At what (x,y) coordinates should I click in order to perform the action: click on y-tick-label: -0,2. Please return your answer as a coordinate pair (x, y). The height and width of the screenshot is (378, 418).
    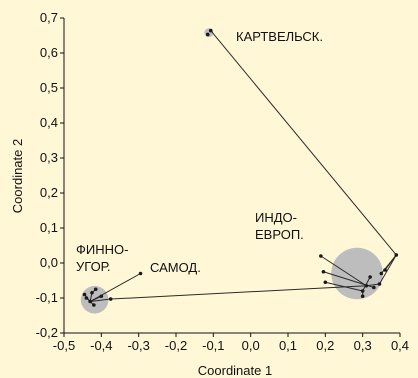
    Looking at the image, I should click on (47, 332).